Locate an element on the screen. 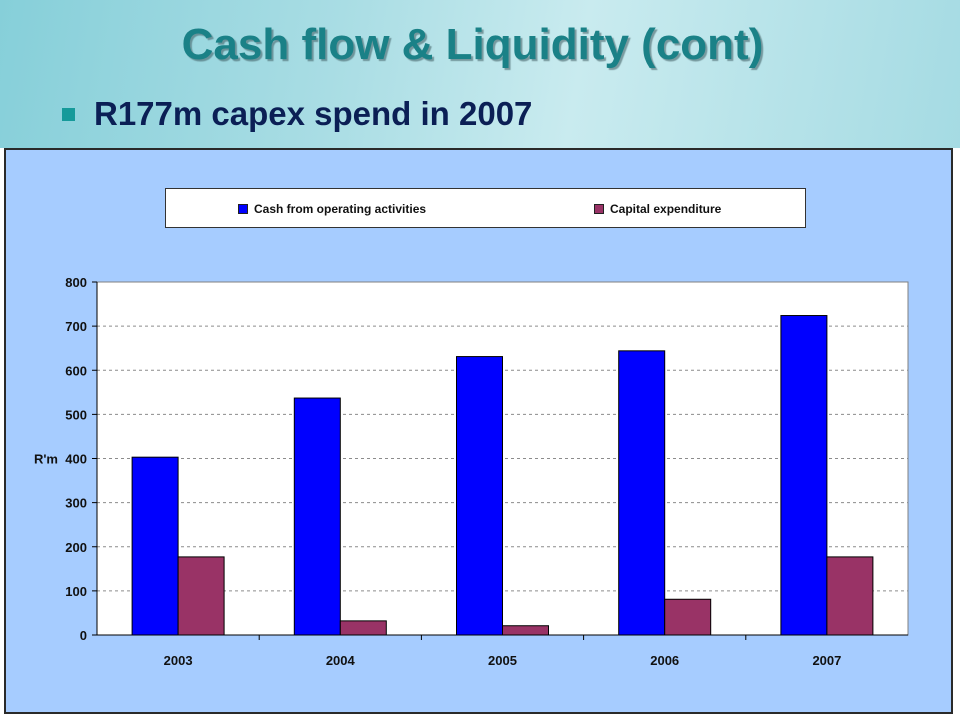 The width and height of the screenshot is (960, 720). bullet-text: R177m capex spend in 2007 is located at coordinates (313, 113).